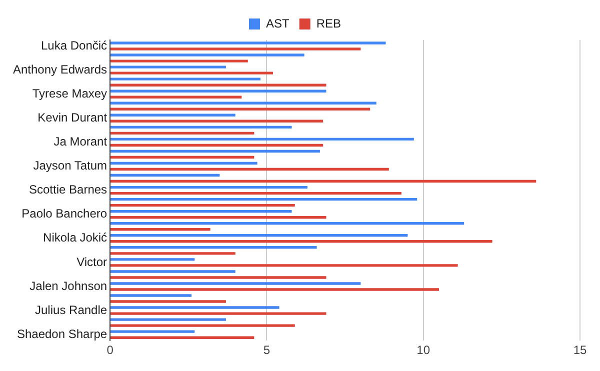 Image resolution: width=600 pixels, height=371 pixels. I want to click on y-tick-label: Shaedon Sharpe, so click(62, 333).